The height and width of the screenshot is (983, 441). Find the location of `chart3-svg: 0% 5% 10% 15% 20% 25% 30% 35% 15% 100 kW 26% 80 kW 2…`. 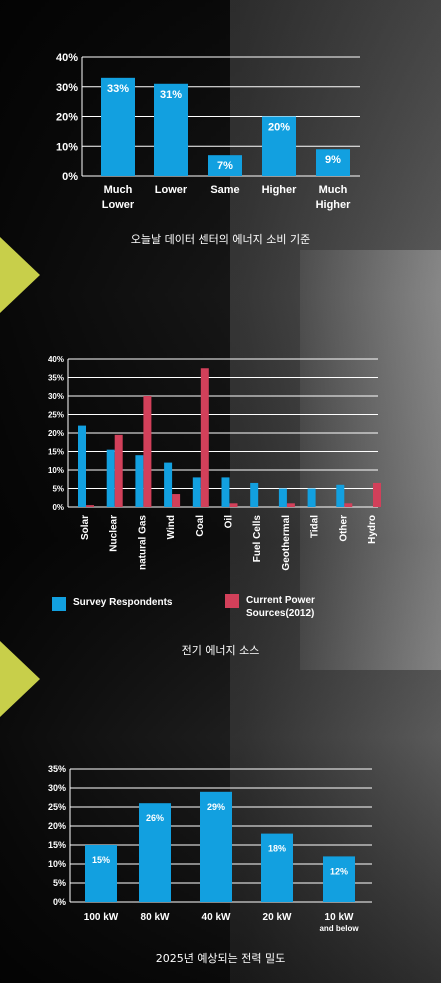

chart3-svg: 0% 5% 10% 15% 20% 25% 30% 35% 15% 100 kW 26% 80 kW 2… is located at coordinates (210, 848).